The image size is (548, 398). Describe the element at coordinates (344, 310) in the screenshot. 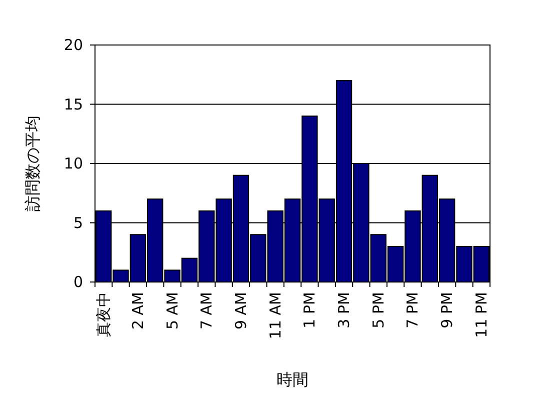

I see `x-tick-label: 3 PM` at that location.